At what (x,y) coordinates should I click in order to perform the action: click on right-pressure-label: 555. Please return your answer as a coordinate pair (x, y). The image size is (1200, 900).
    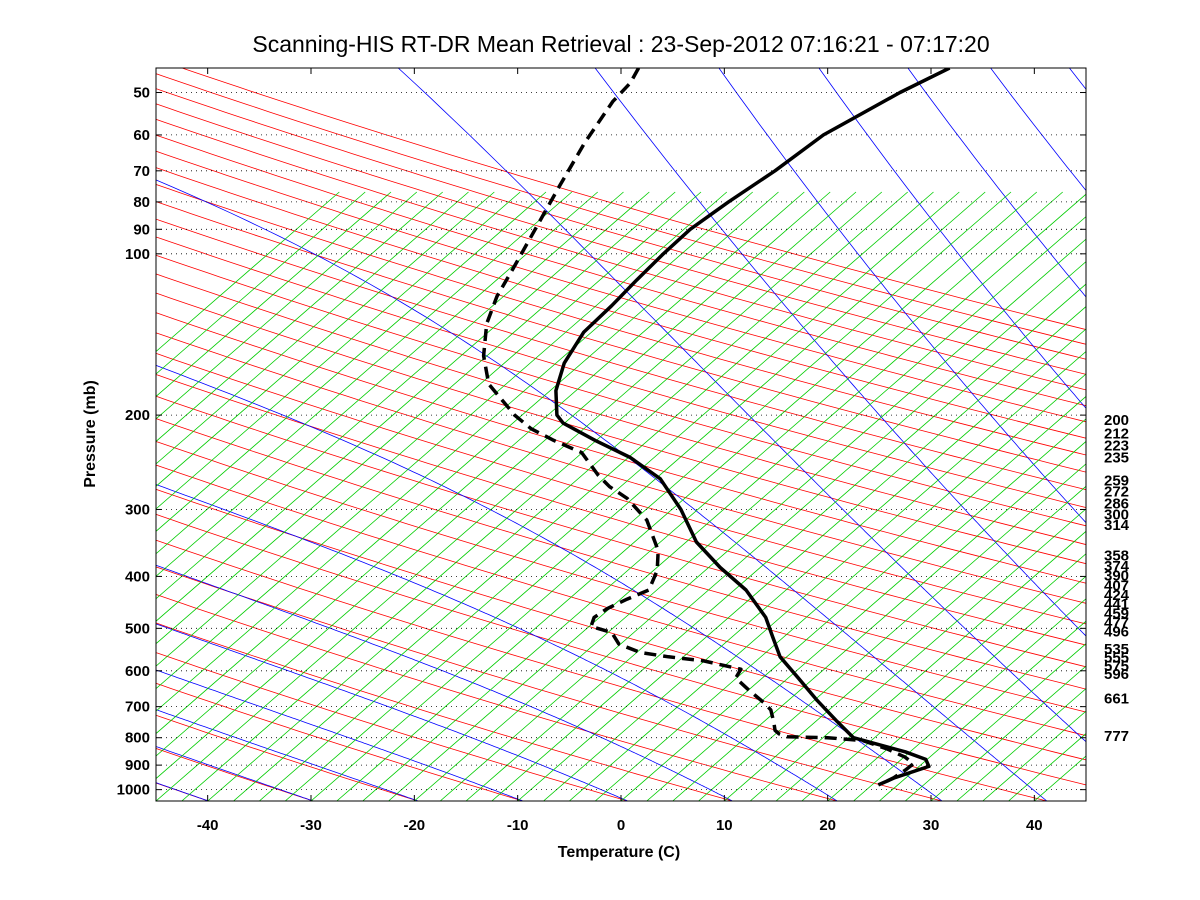
    Looking at the image, I should click on (1116, 658).